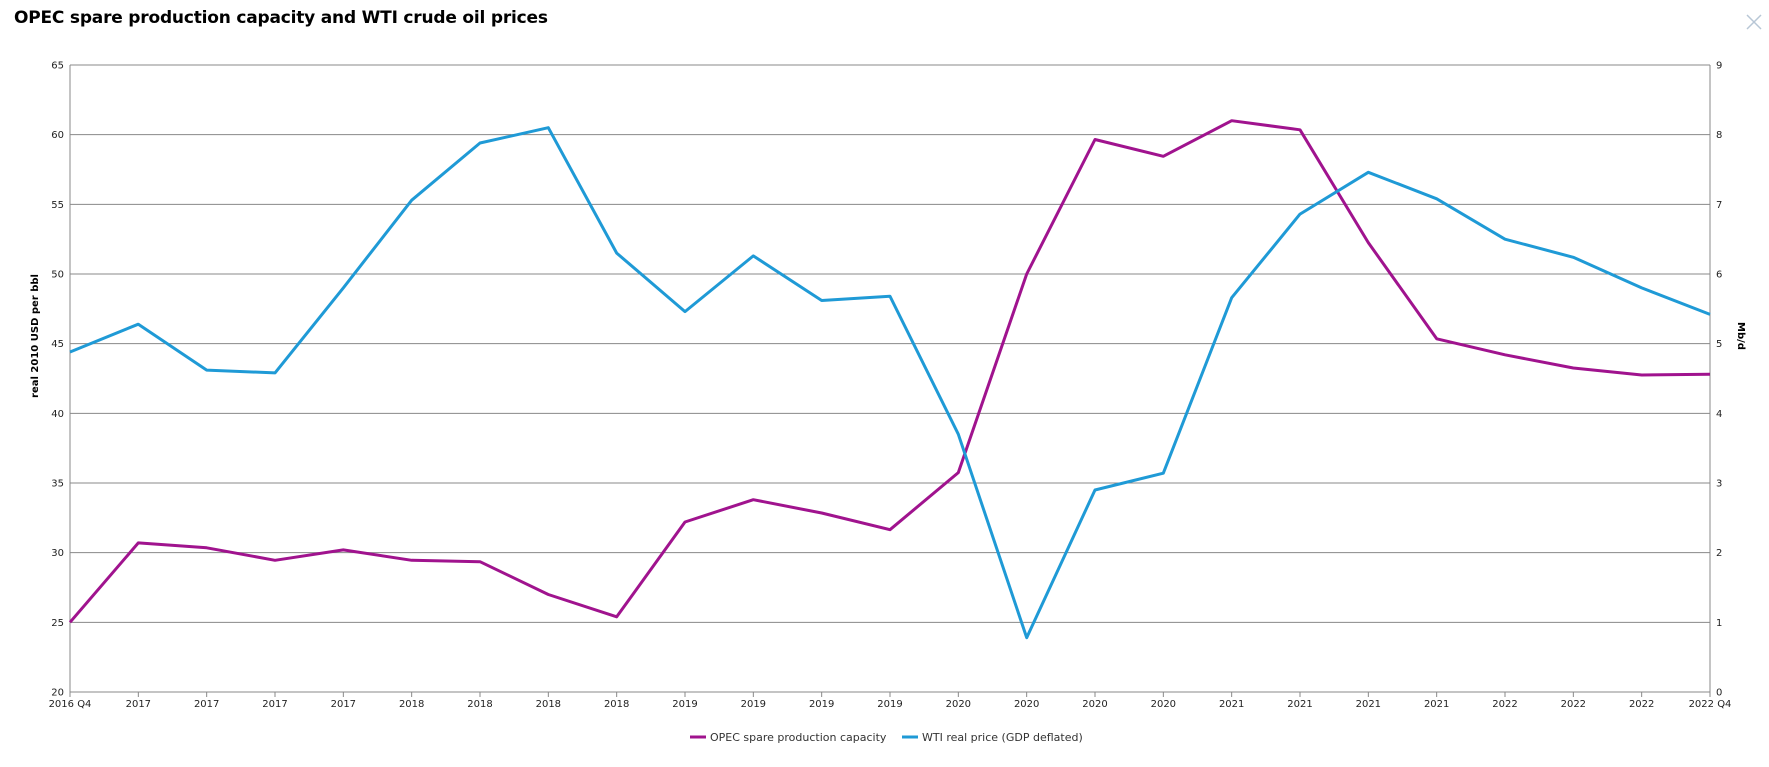 The image size is (1769, 767). Describe the element at coordinates (1719, 553) in the screenshot. I see `right-tick-label: 2` at that location.